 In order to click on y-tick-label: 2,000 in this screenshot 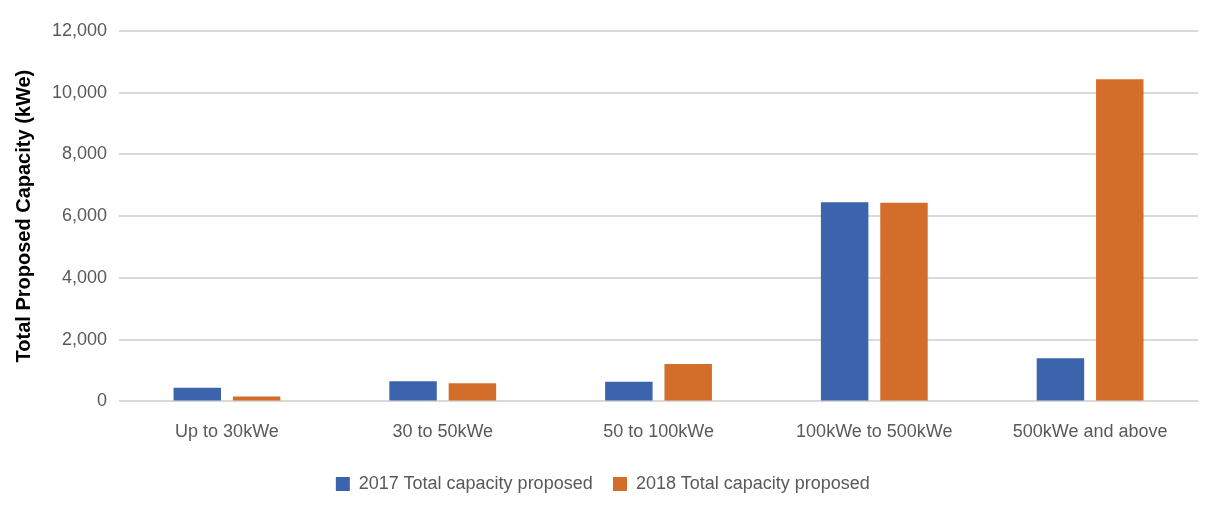, I will do `click(85, 338)`.